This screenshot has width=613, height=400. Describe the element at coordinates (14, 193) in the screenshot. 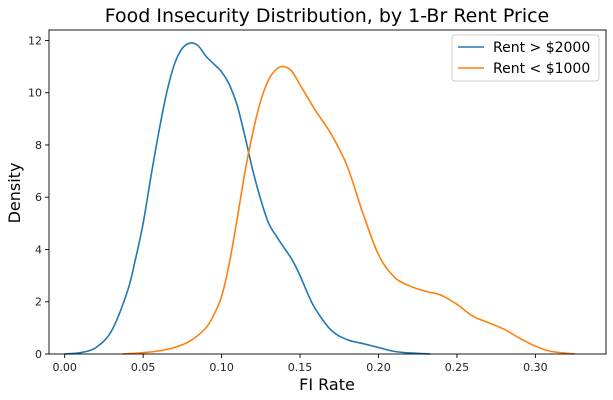

I see `y-axis-label: Density` at that location.